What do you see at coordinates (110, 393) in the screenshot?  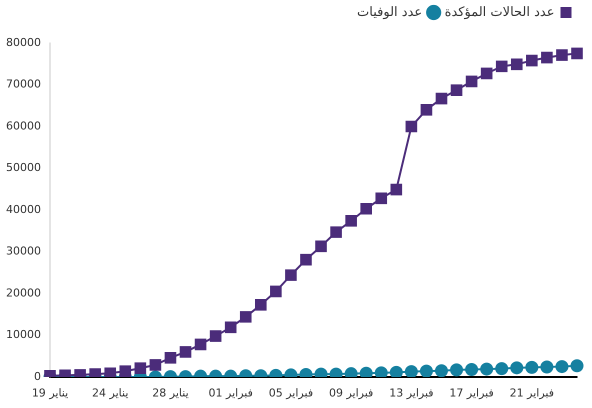 I see `x-tick-label: 24 يناير` at bounding box center [110, 393].